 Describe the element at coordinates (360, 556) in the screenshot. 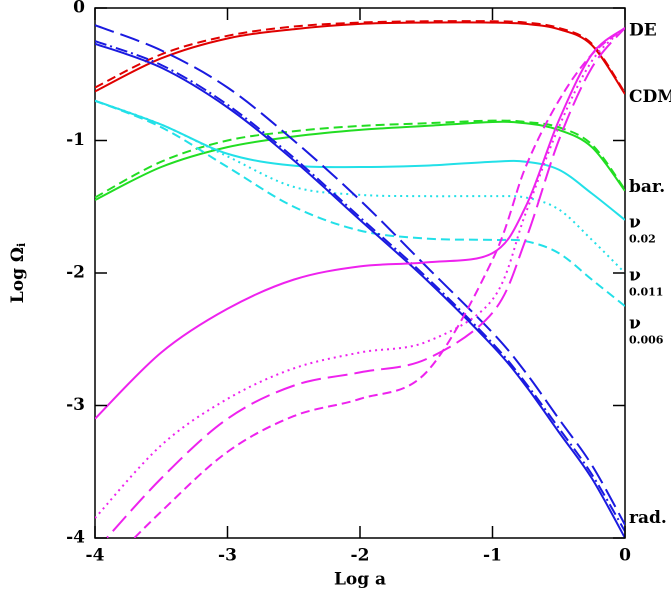

I see `x-tick-label: -2` at that location.